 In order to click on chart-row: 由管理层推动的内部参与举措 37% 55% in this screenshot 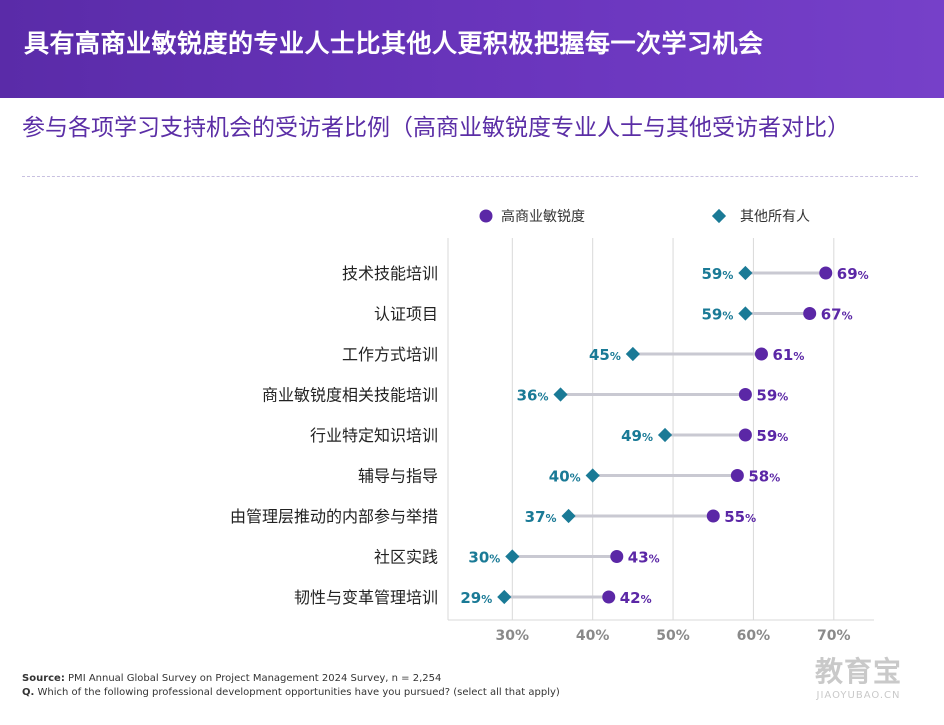, I will do `click(493, 516)`.